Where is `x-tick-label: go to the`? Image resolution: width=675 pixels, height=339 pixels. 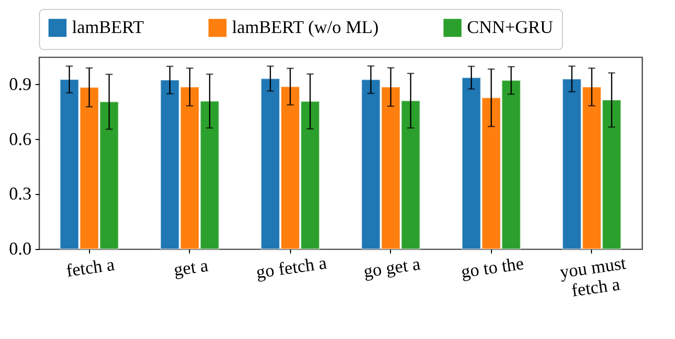 x-tick-label: go to the is located at coordinates (492, 267).